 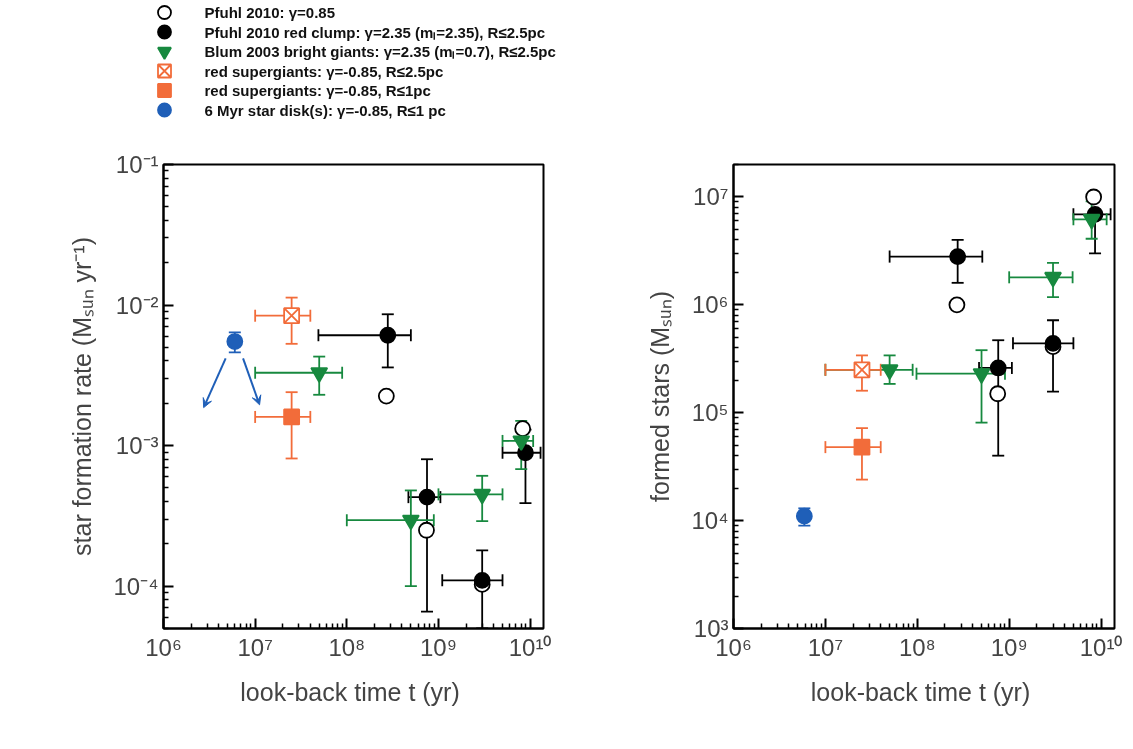 What do you see at coordinates (710, 305) in the screenshot?
I see `y-tick-label: 10⁶` at bounding box center [710, 305].